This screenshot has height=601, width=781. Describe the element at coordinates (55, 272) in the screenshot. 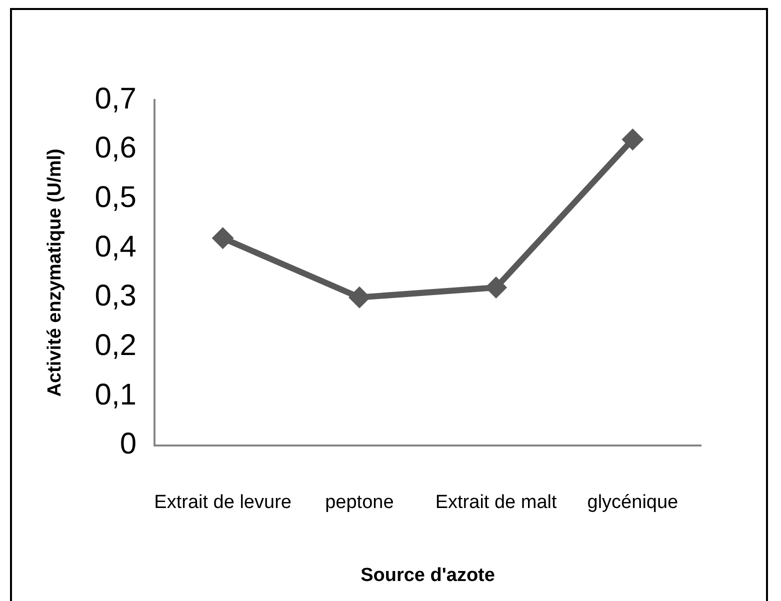

I see `y-axis-title: Activité enzymatique (U/ml)` at that location.